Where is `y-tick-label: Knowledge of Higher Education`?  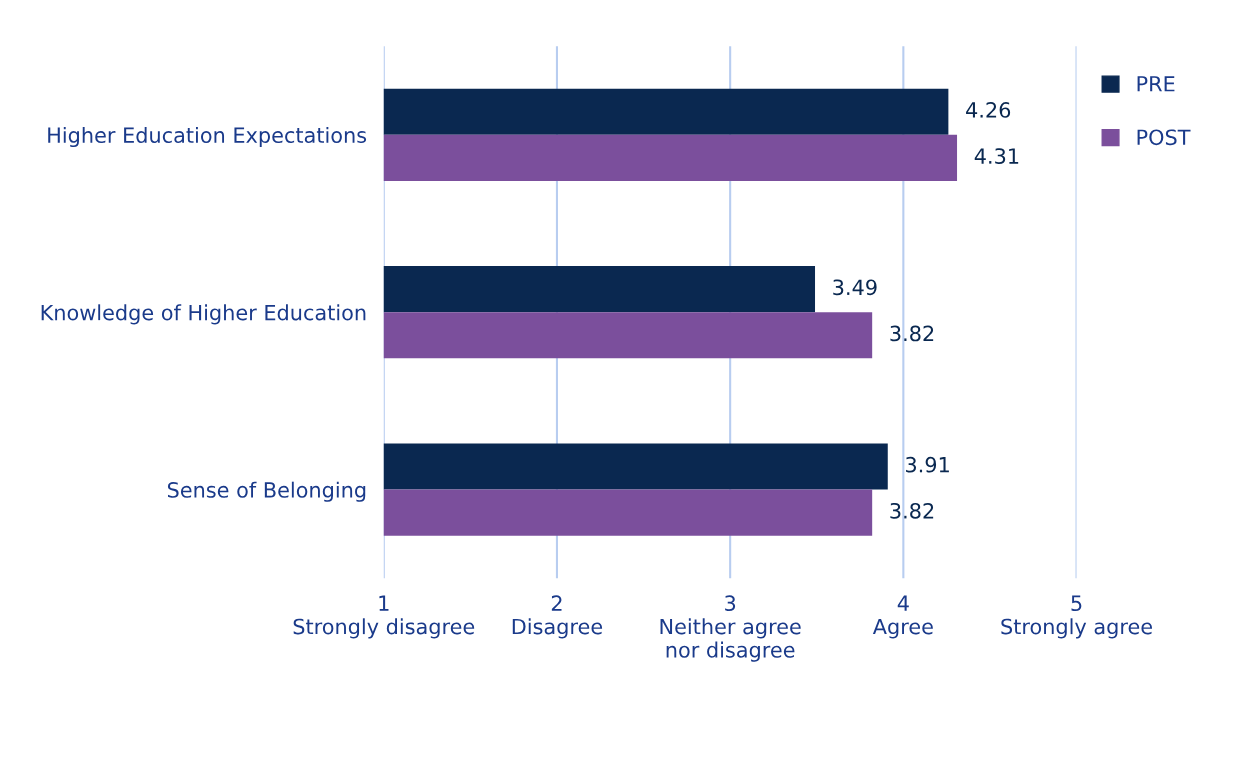 y-tick-label: Knowledge of Higher Education is located at coordinates (203, 314).